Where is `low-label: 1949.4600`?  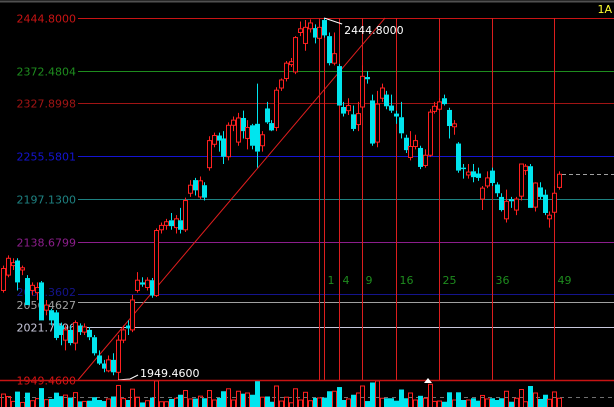 low-label: 1949.4600 is located at coordinates (170, 373).